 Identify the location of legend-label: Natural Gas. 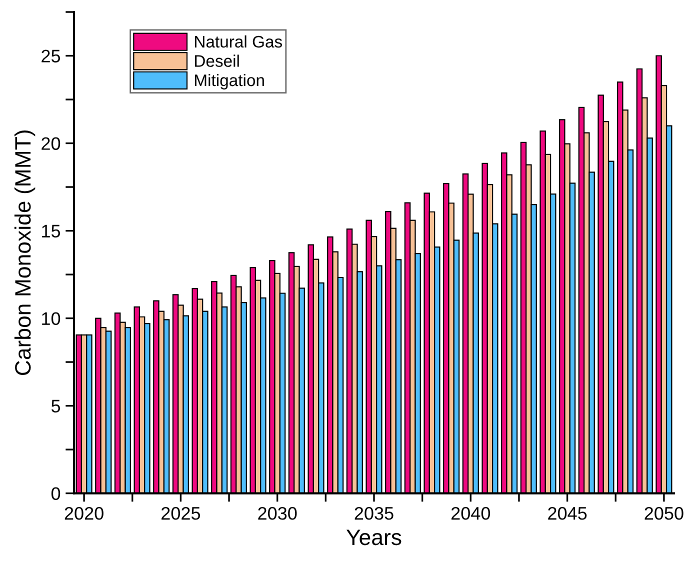
(238, 41).